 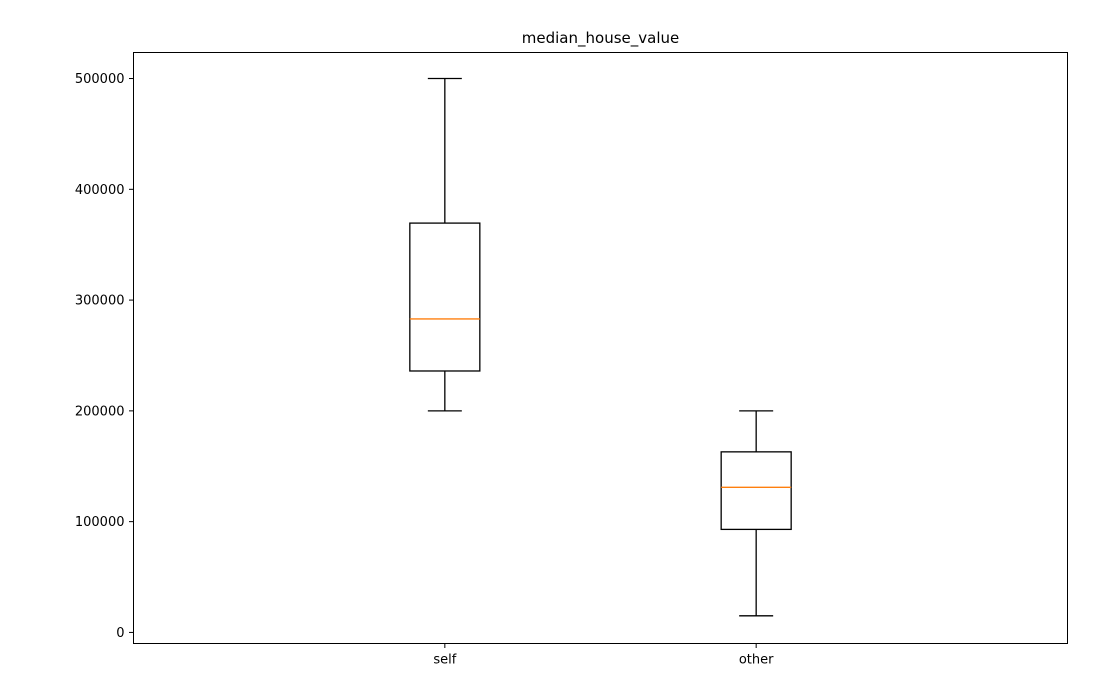 I want to click on y-tick-label: 0, so click(x=120, y=633).